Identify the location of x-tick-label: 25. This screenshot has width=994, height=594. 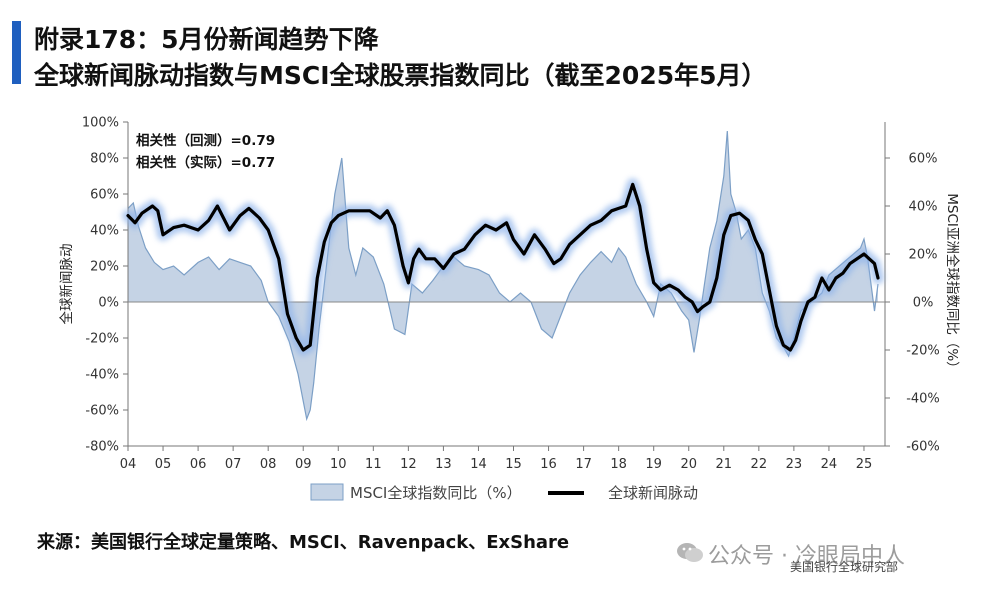
(864, 464).